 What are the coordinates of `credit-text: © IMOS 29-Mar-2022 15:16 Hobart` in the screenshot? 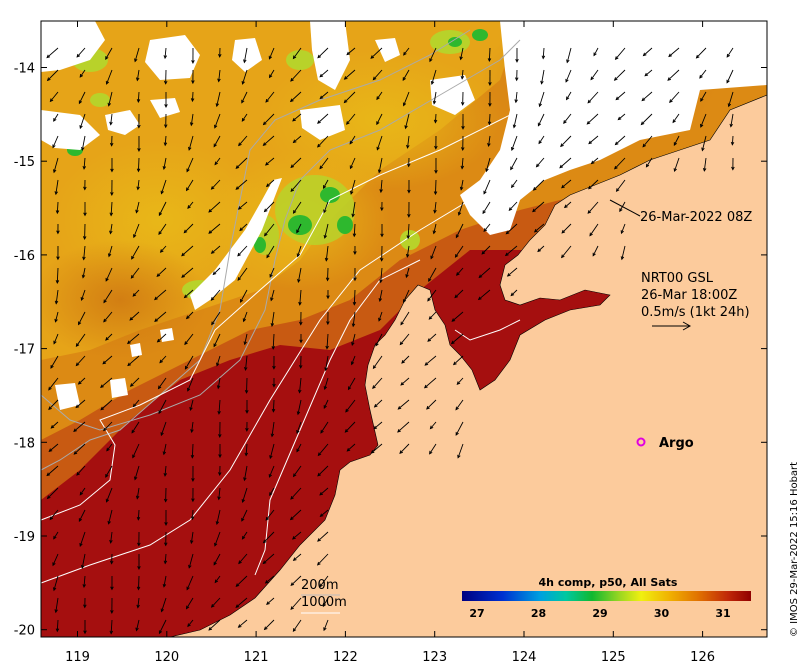 It's located at (794, 549).